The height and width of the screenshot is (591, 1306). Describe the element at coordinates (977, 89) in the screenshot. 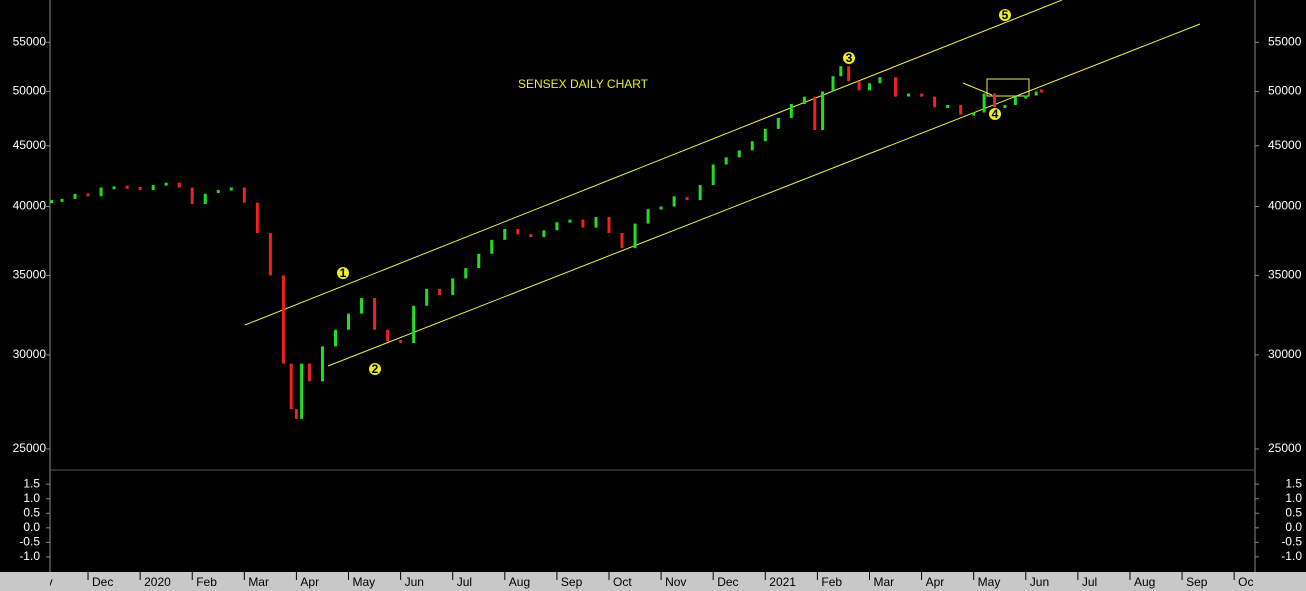

I see `wedge-line` at that location.